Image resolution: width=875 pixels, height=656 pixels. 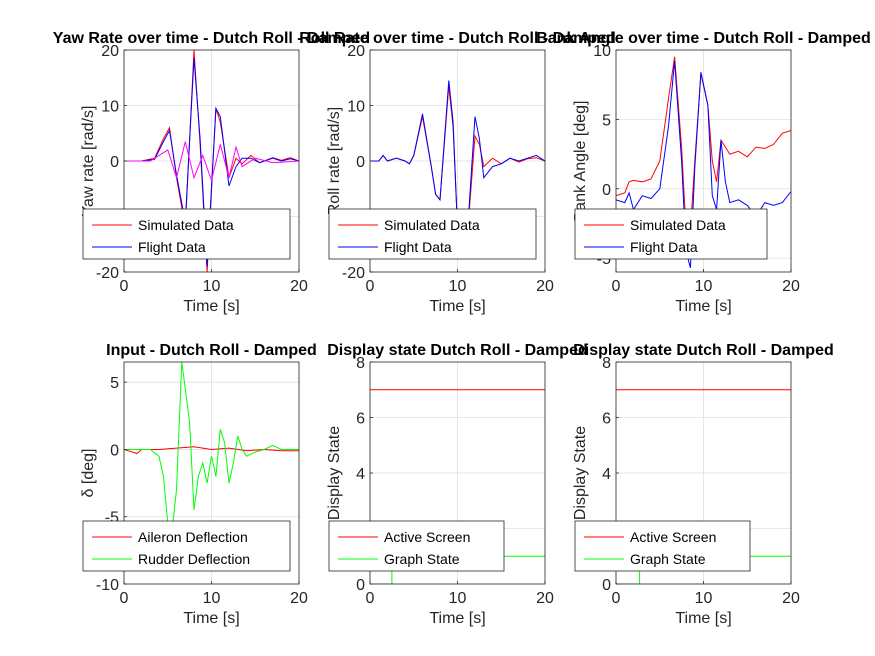 I want to click on y-axis-label: Bank Angle [deg], so click(x=580, y=161).